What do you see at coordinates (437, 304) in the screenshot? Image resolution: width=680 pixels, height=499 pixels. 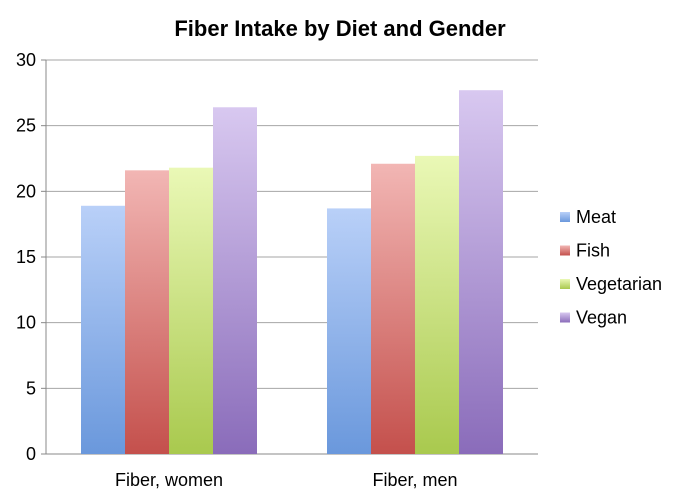 I see `bar-vegetarian-men` at bounding box center [437, 304].